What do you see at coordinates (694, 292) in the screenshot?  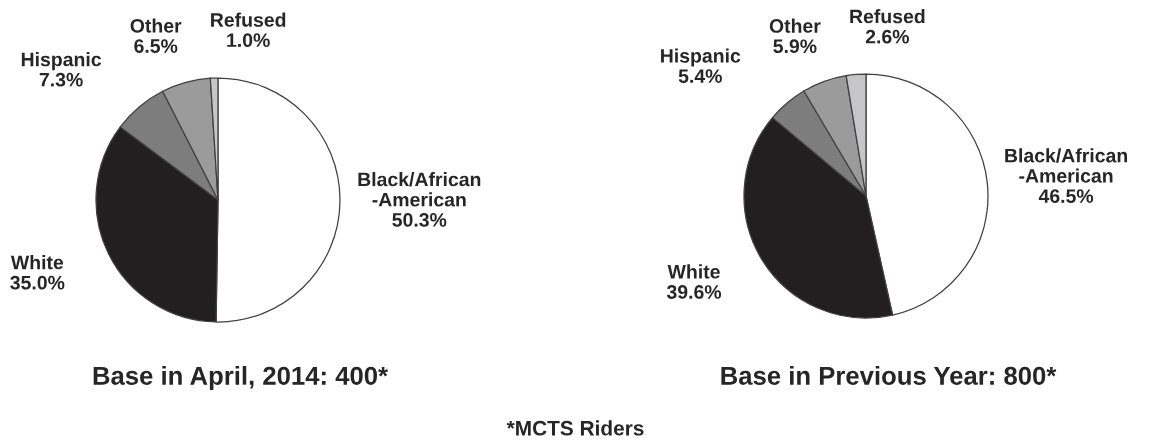 I see `data-label: 39.6%` at bounding box center [694, 292].